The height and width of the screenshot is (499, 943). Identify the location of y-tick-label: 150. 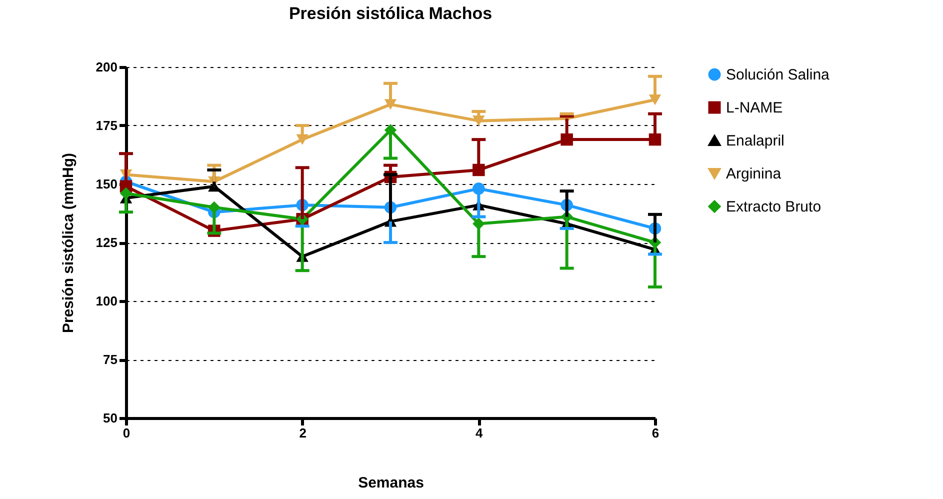
(107, 184).